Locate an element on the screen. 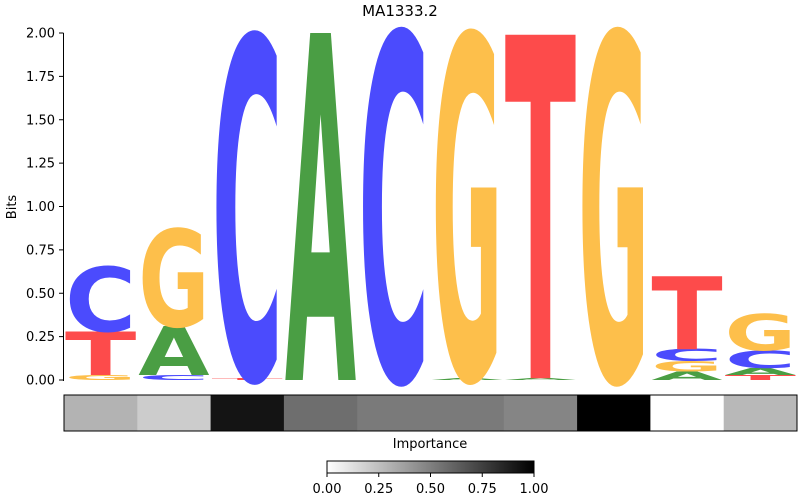  chart-title: MA1333.2 is located at coordinates (400, 11).